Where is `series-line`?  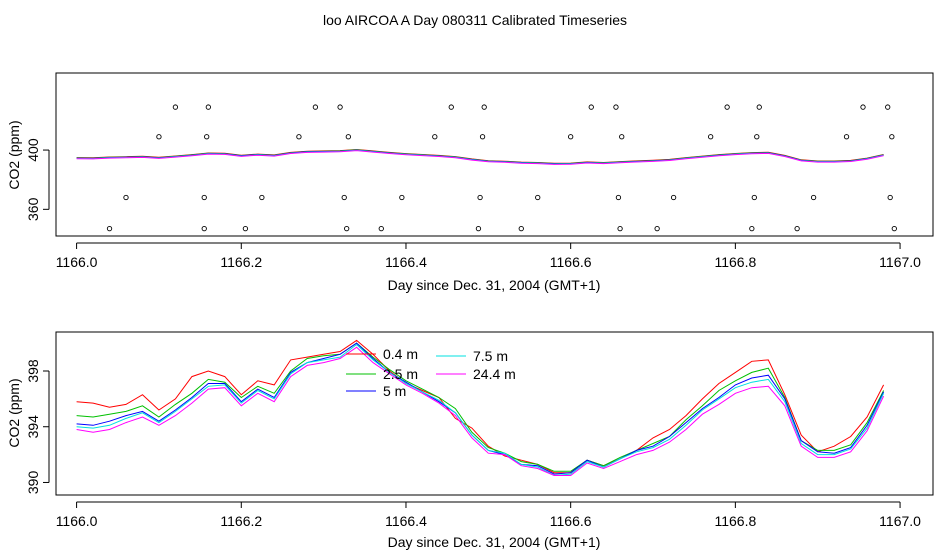
series-line is located at coordinates (480, 157).